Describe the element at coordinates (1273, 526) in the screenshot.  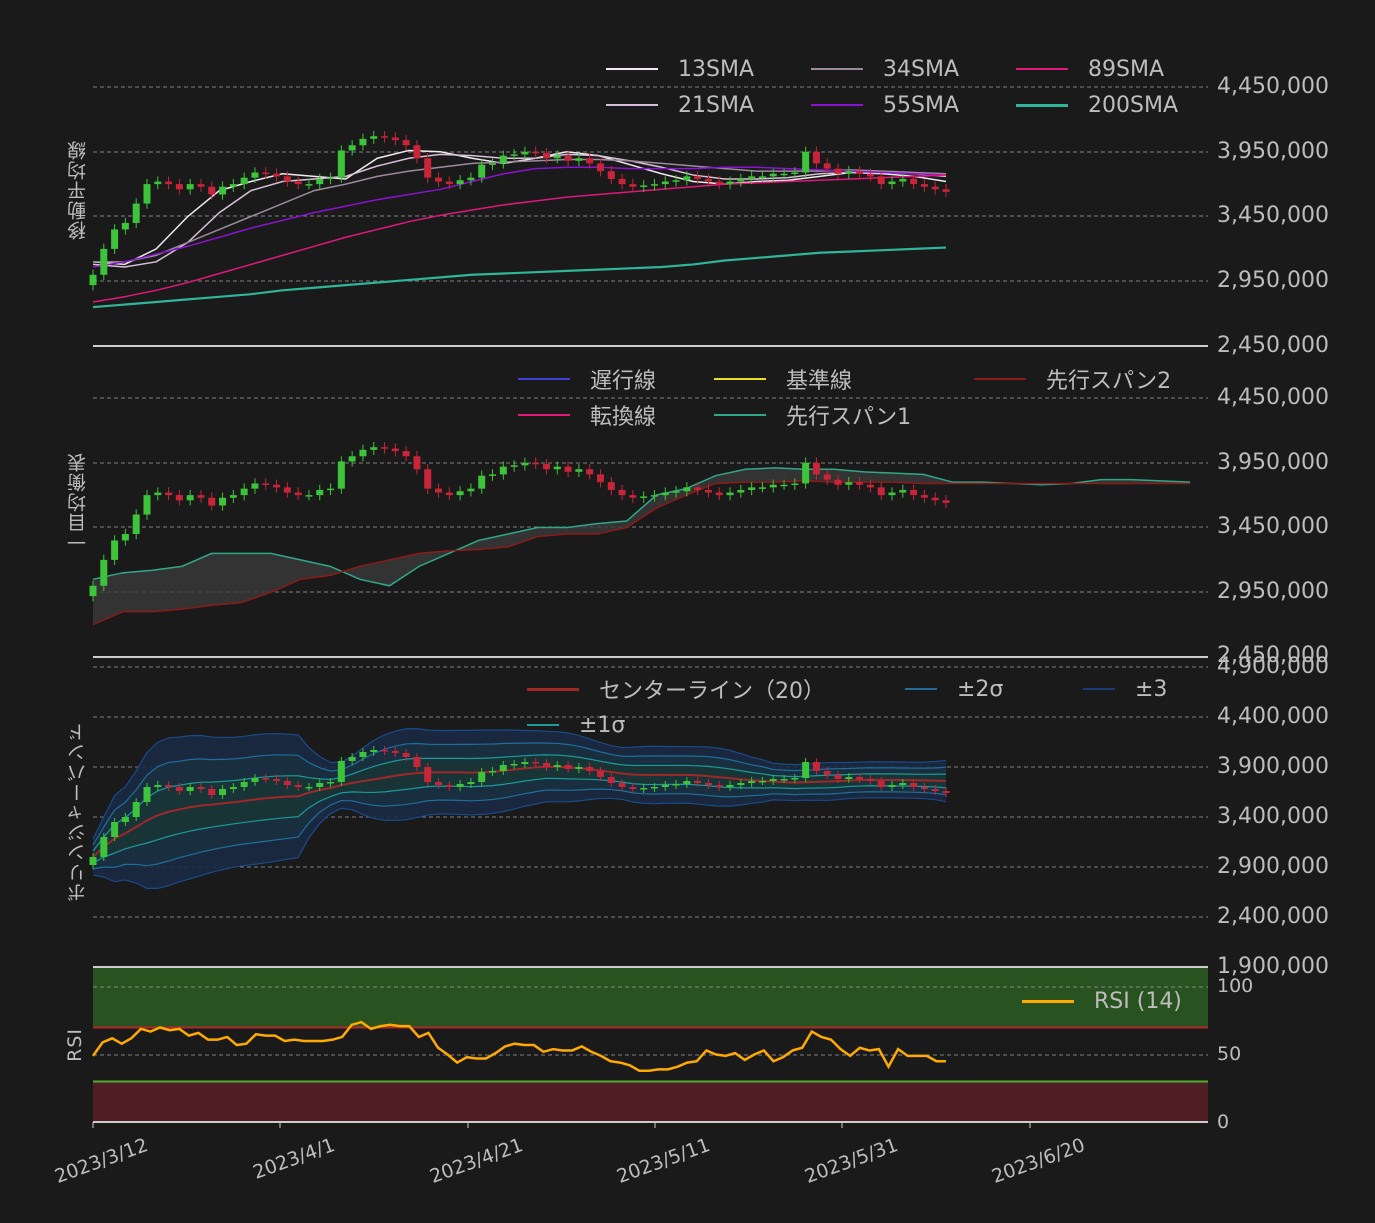
I see `ichimoku-ytick: 3,450,000` at that location.